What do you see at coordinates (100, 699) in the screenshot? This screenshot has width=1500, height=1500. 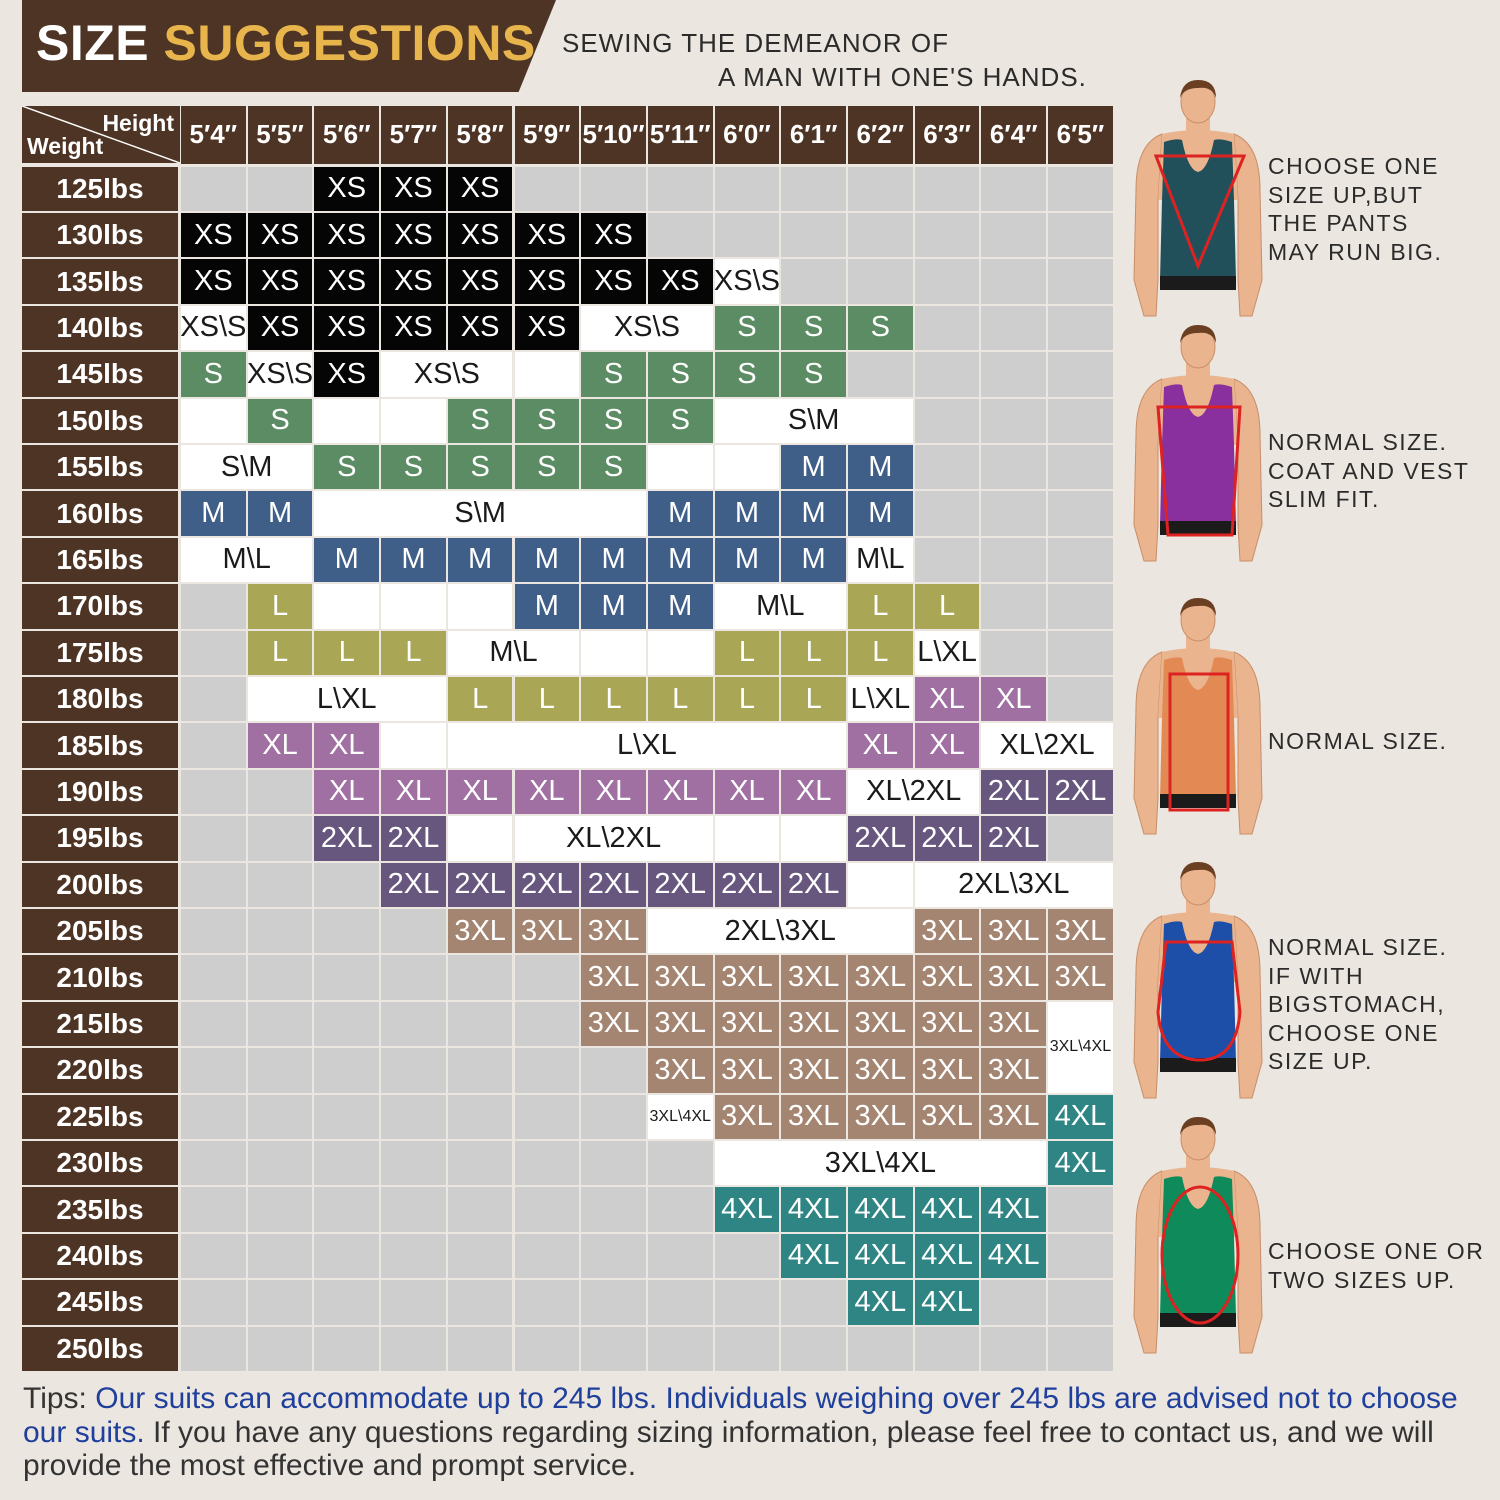 I see `weight-row-header: 180lbs` at bounding box center [100, 699].